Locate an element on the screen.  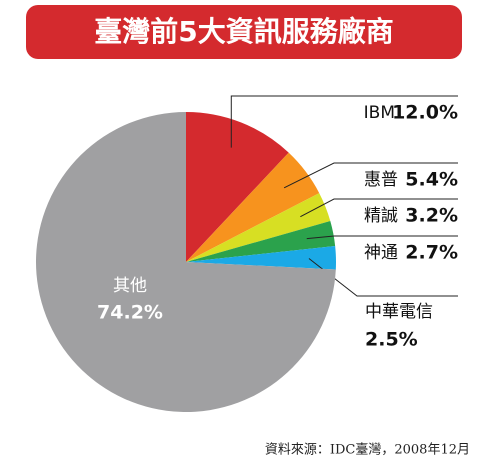
slice-value: 3.2% is located at coordinates (431, 216).